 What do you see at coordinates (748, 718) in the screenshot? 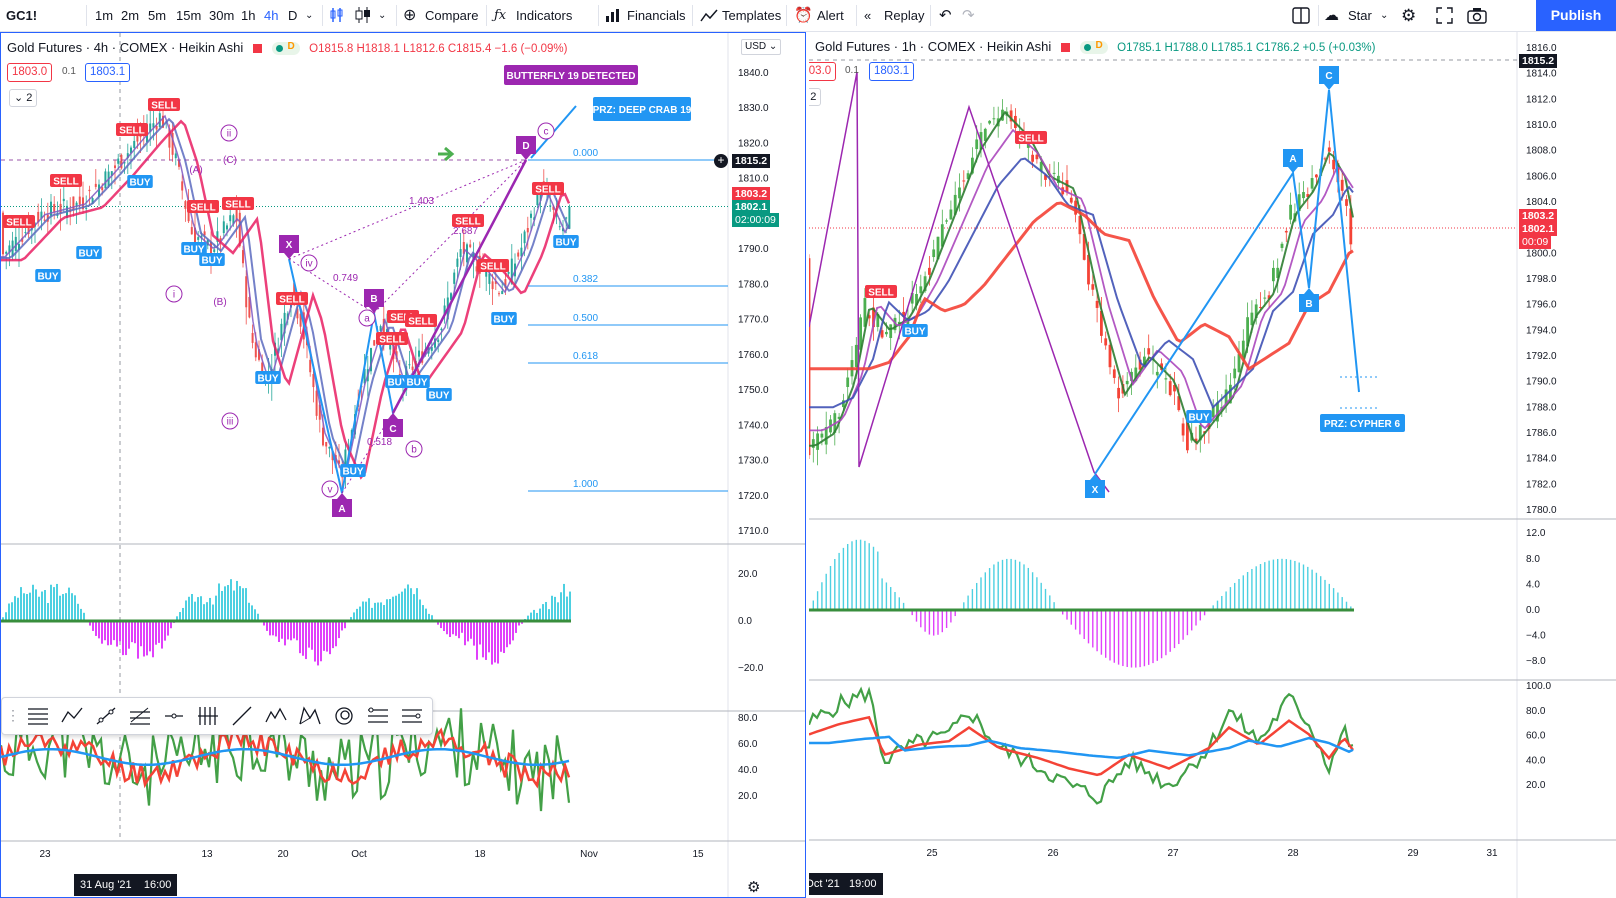
I see `left-osc2-axis-label: 80.0` at bounding box center [748, 718].